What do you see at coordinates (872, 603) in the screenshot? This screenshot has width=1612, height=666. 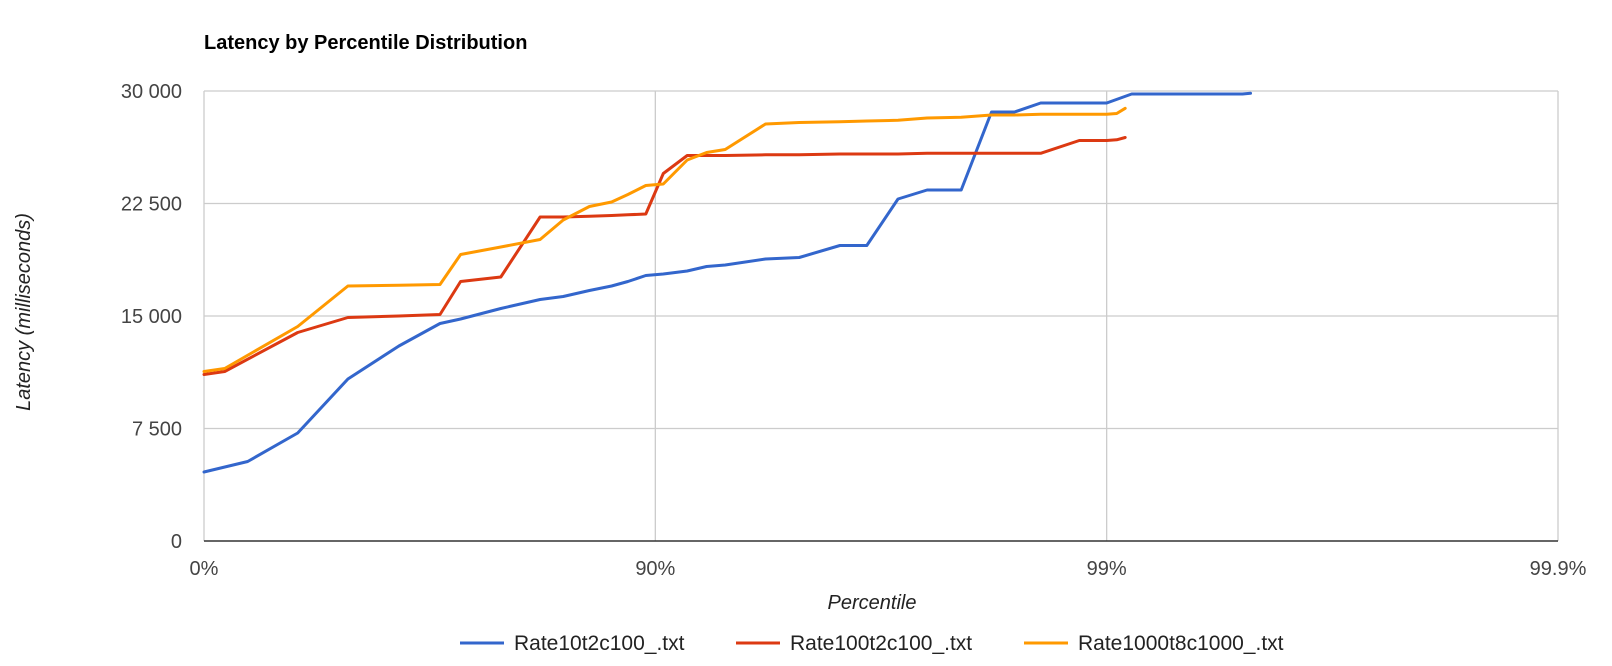 I see `x-axis-title: Percentile` at bounding box center [872, 603].